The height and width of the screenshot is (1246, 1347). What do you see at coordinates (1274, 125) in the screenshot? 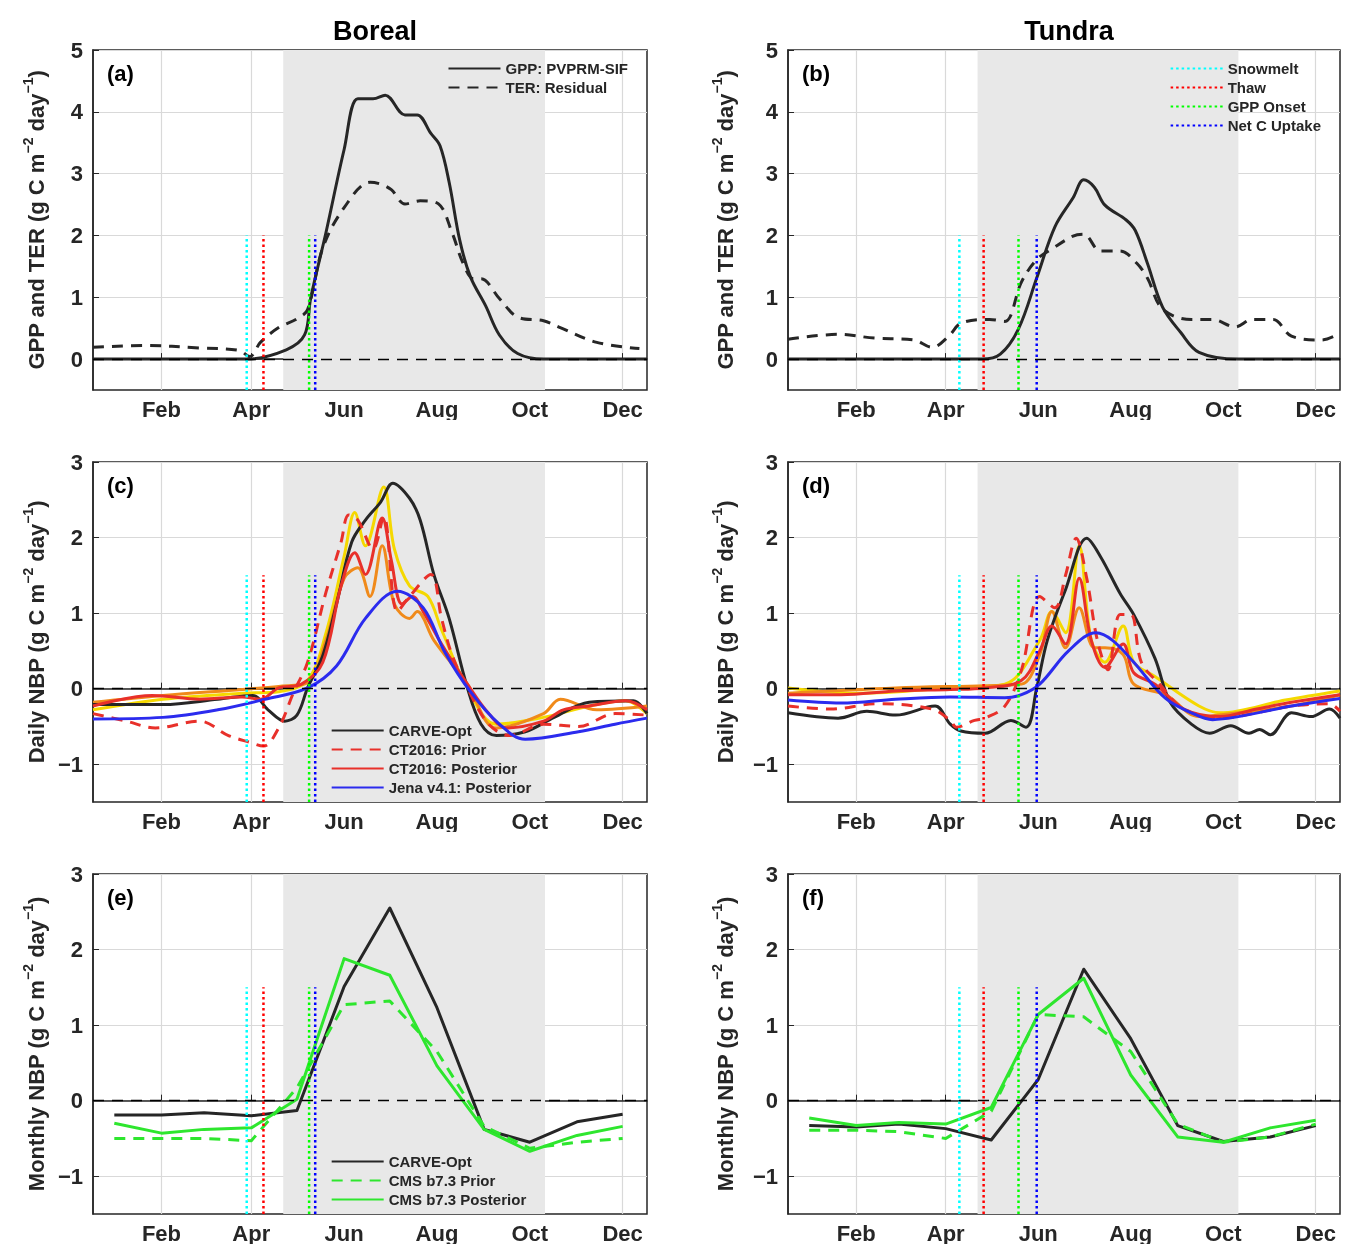
I see `legend-label: Net C Uptake` at bounding box center [1274, 125].